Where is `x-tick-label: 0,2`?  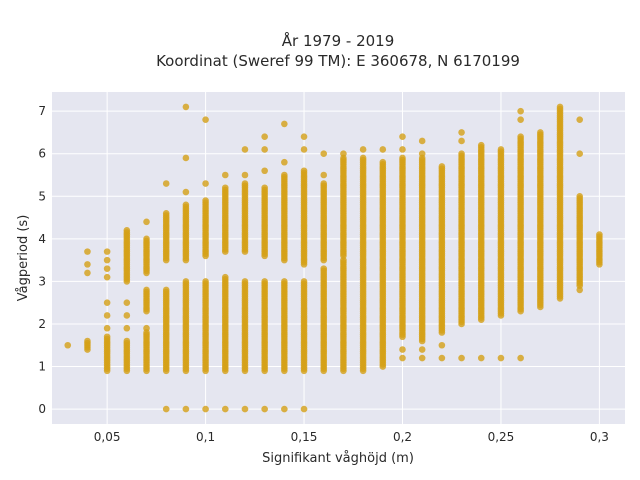
x-tick-label: 0,2 is located at coordinates (402, 437).